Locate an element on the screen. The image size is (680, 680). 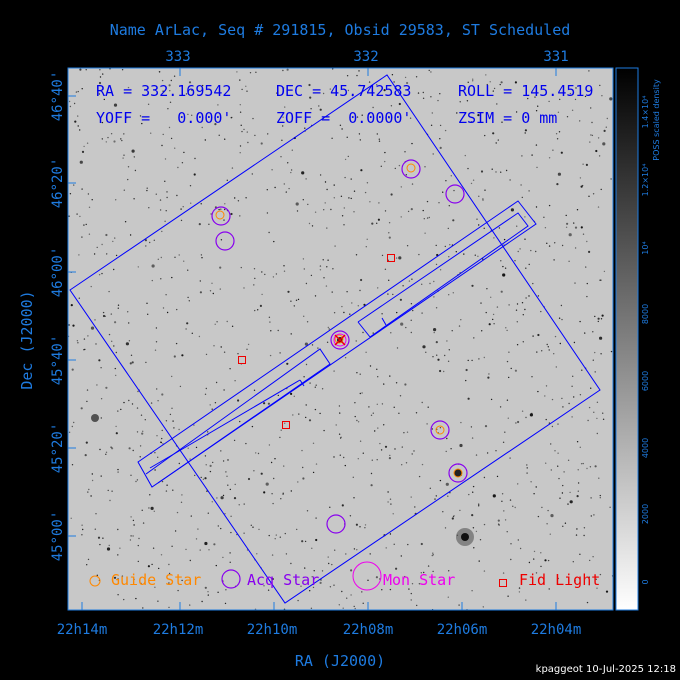
colorbar-tick: 1.4×10⁴ is located at coordinates (645, 112).